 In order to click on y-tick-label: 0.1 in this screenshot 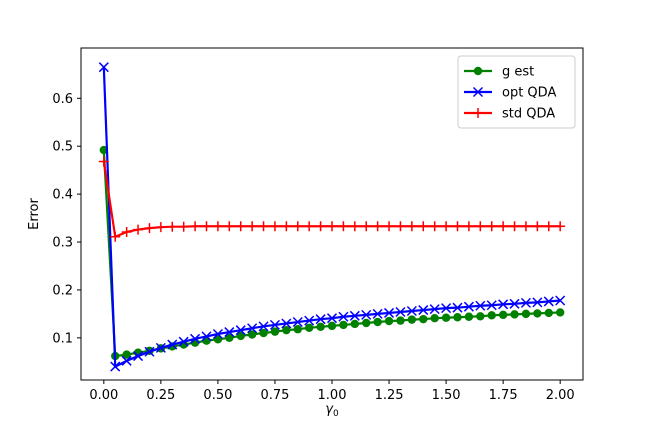, I will do `click(62, 338)`.